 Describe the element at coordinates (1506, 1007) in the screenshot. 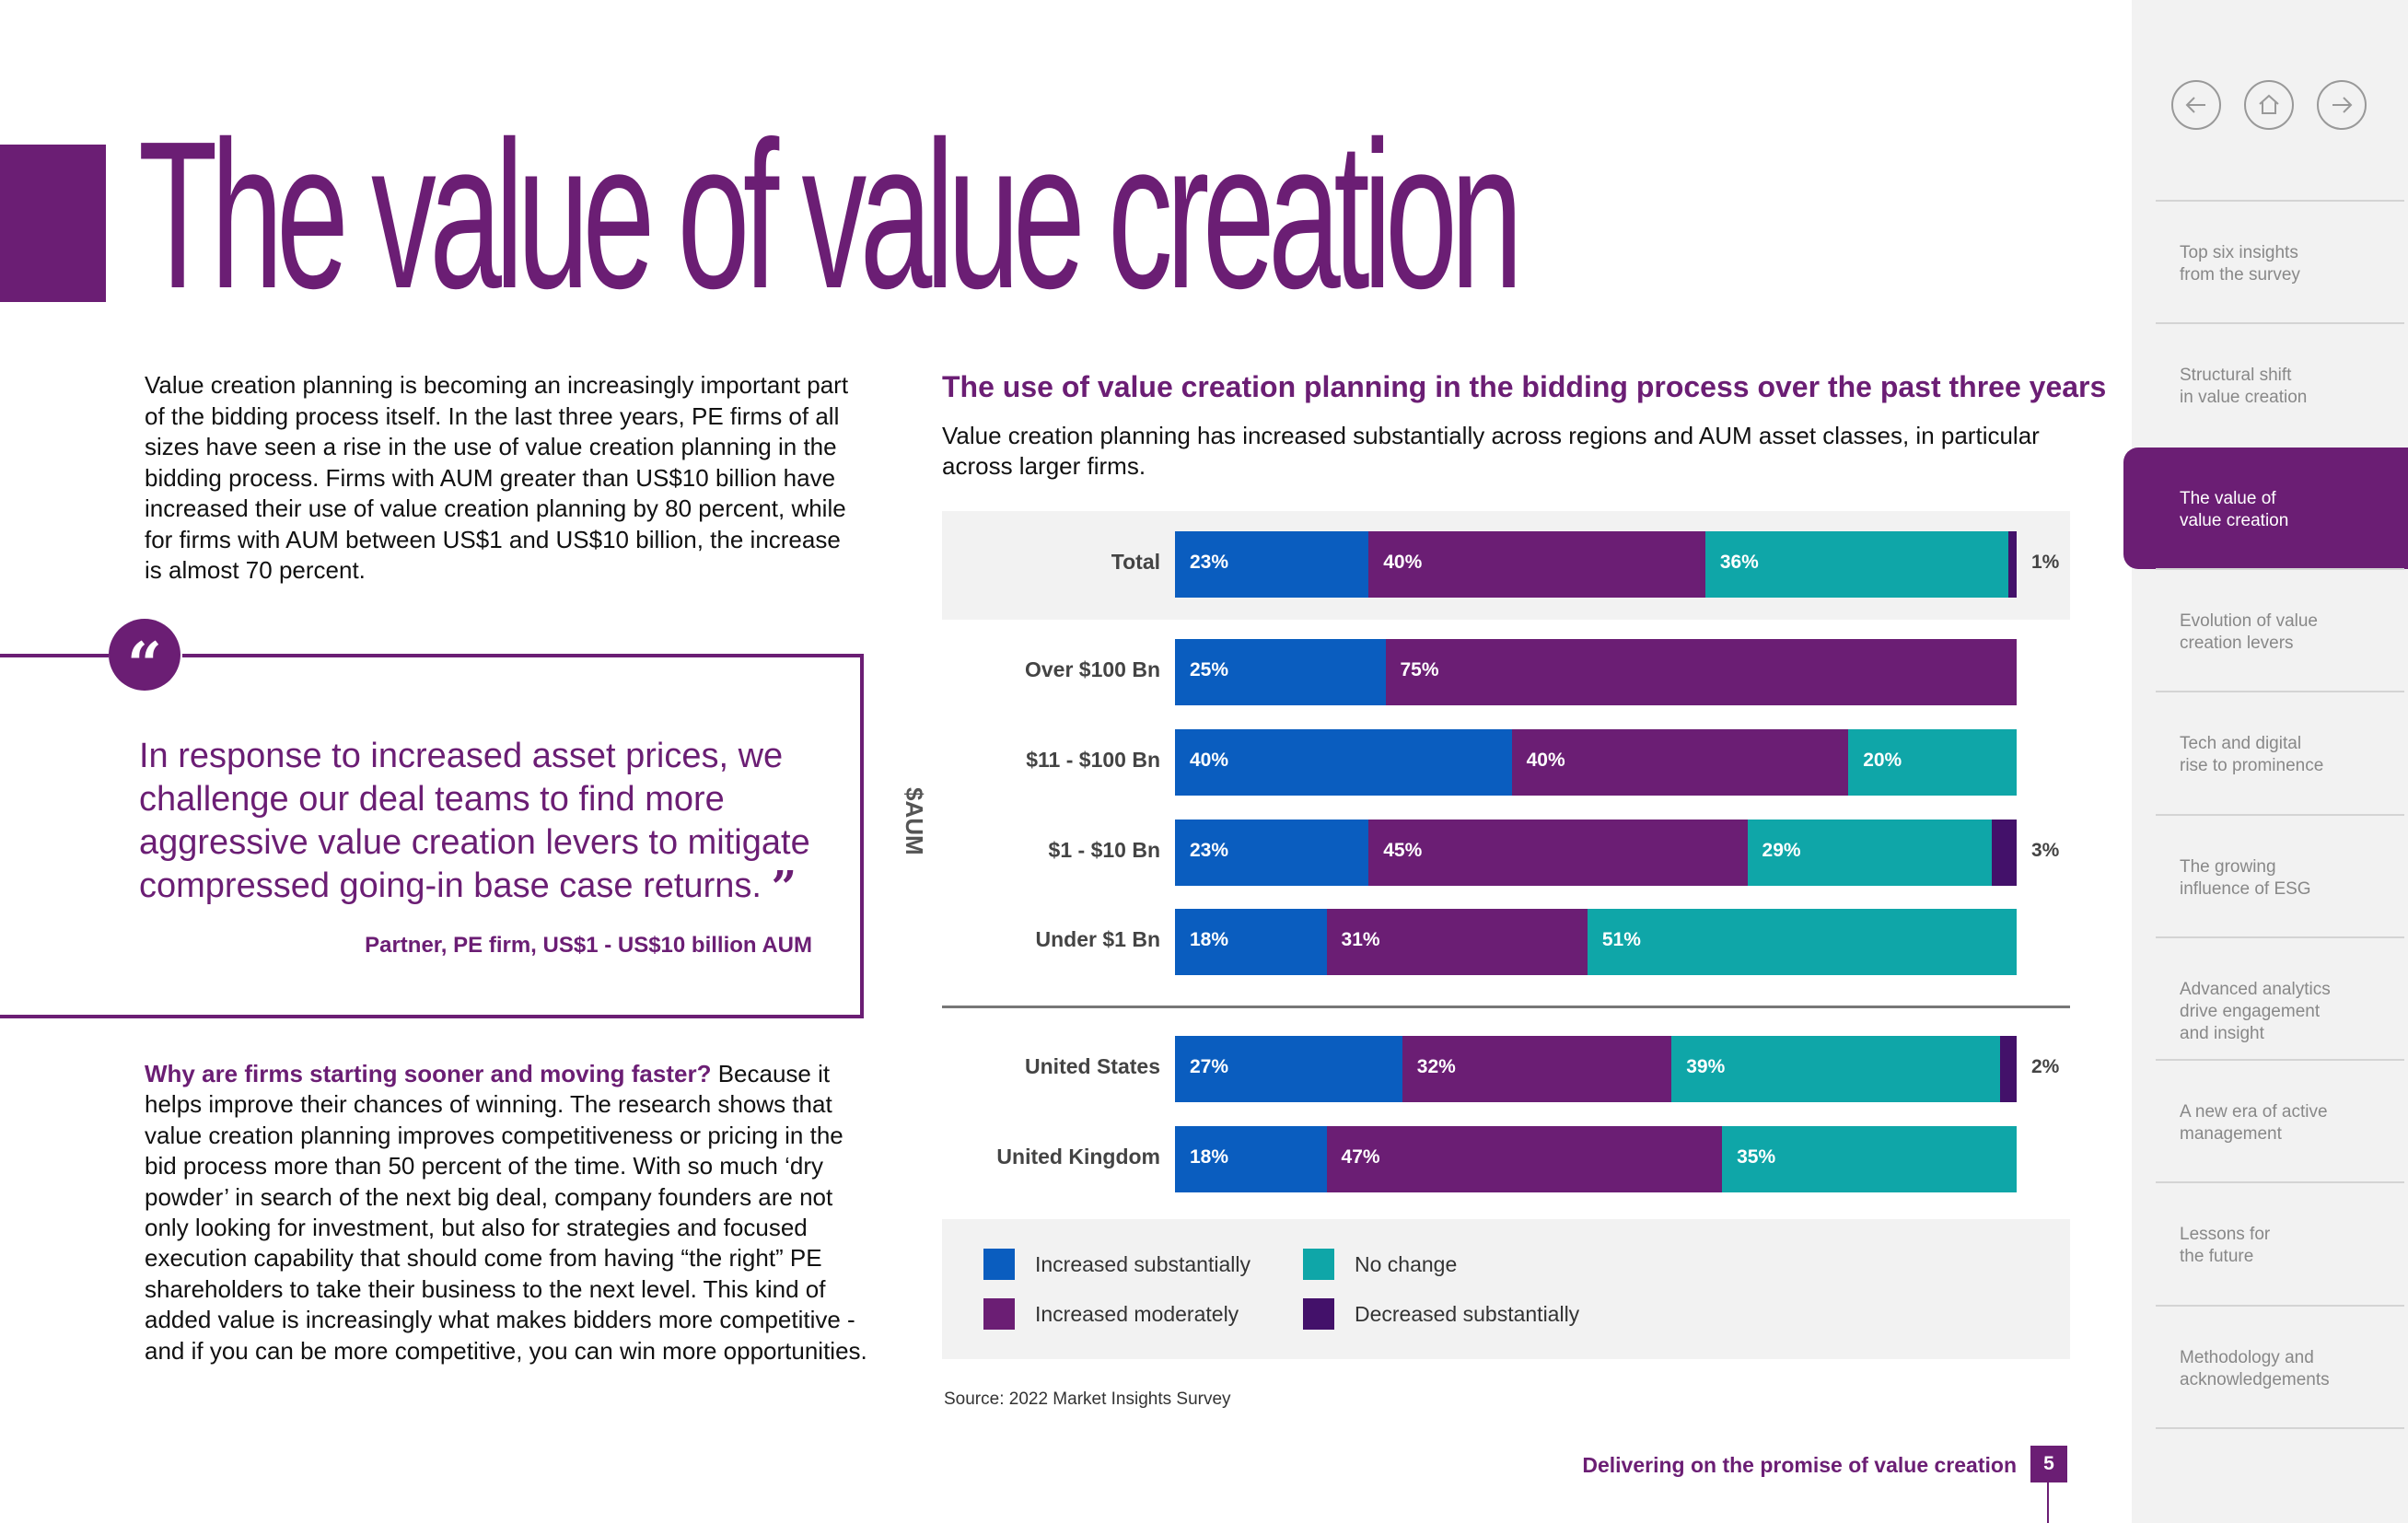

I see `chart-divider` at that location.